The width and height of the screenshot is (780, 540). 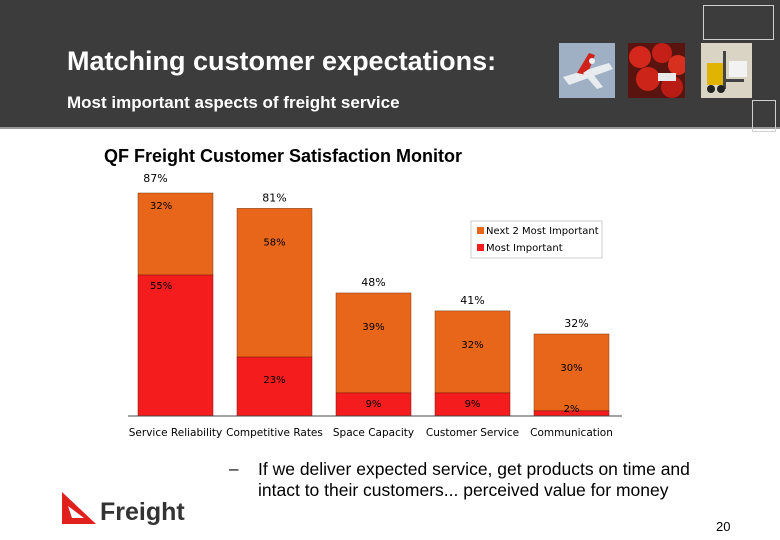 What do you see at coordinates (274, 380) in the screenshot?
I see `data-label: 23%` at bounding box center [274, 380].